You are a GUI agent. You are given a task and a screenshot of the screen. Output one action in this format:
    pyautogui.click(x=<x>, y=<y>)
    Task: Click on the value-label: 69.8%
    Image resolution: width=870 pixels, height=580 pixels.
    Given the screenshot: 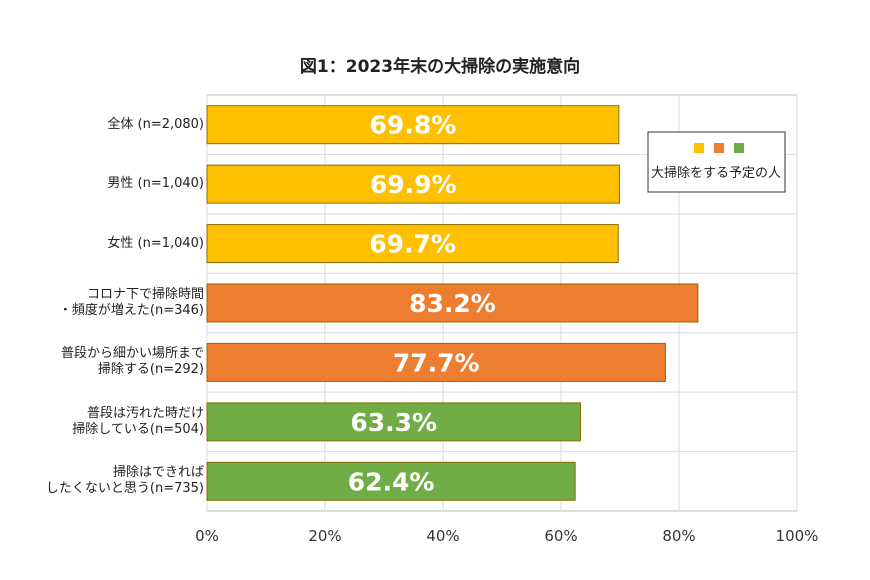 What is the action you would take?
    pyautogui.click(x=413, y=125)
    